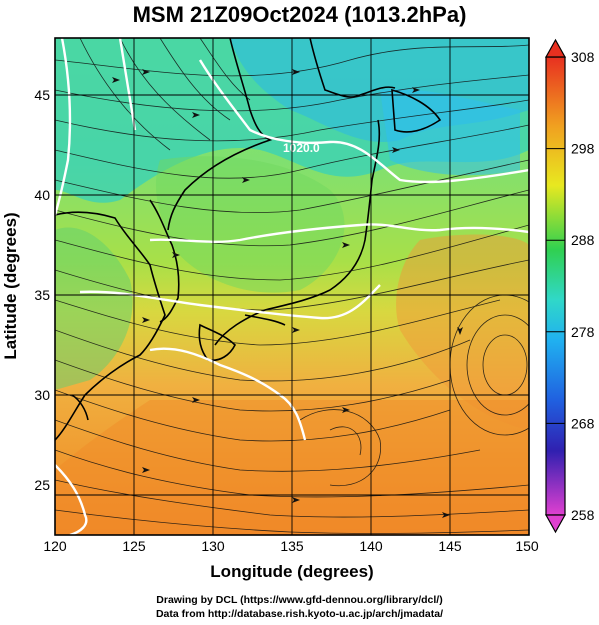 The height and width of the screenshot is (625, 599). What do you see at coordinates (213, 546) in the screenshot?
I see `lon-tick: 130` at bounding box center [213, 546].